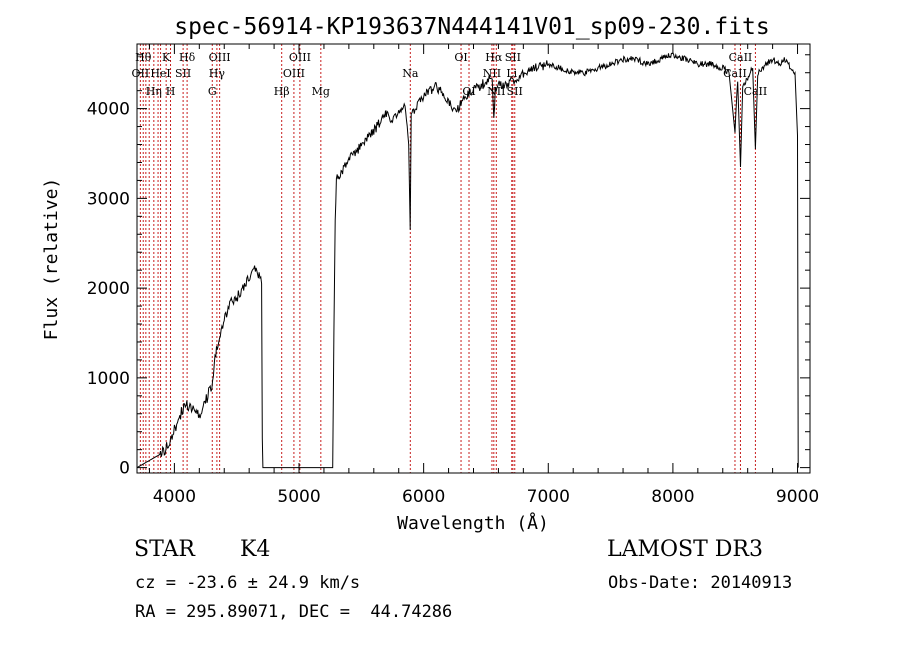 The height and width of the screenshot is (649, 900). Describe the element at coordinates (685, 549) in the screenshot. I see `survey-name: LAMOST DR3` at that location.